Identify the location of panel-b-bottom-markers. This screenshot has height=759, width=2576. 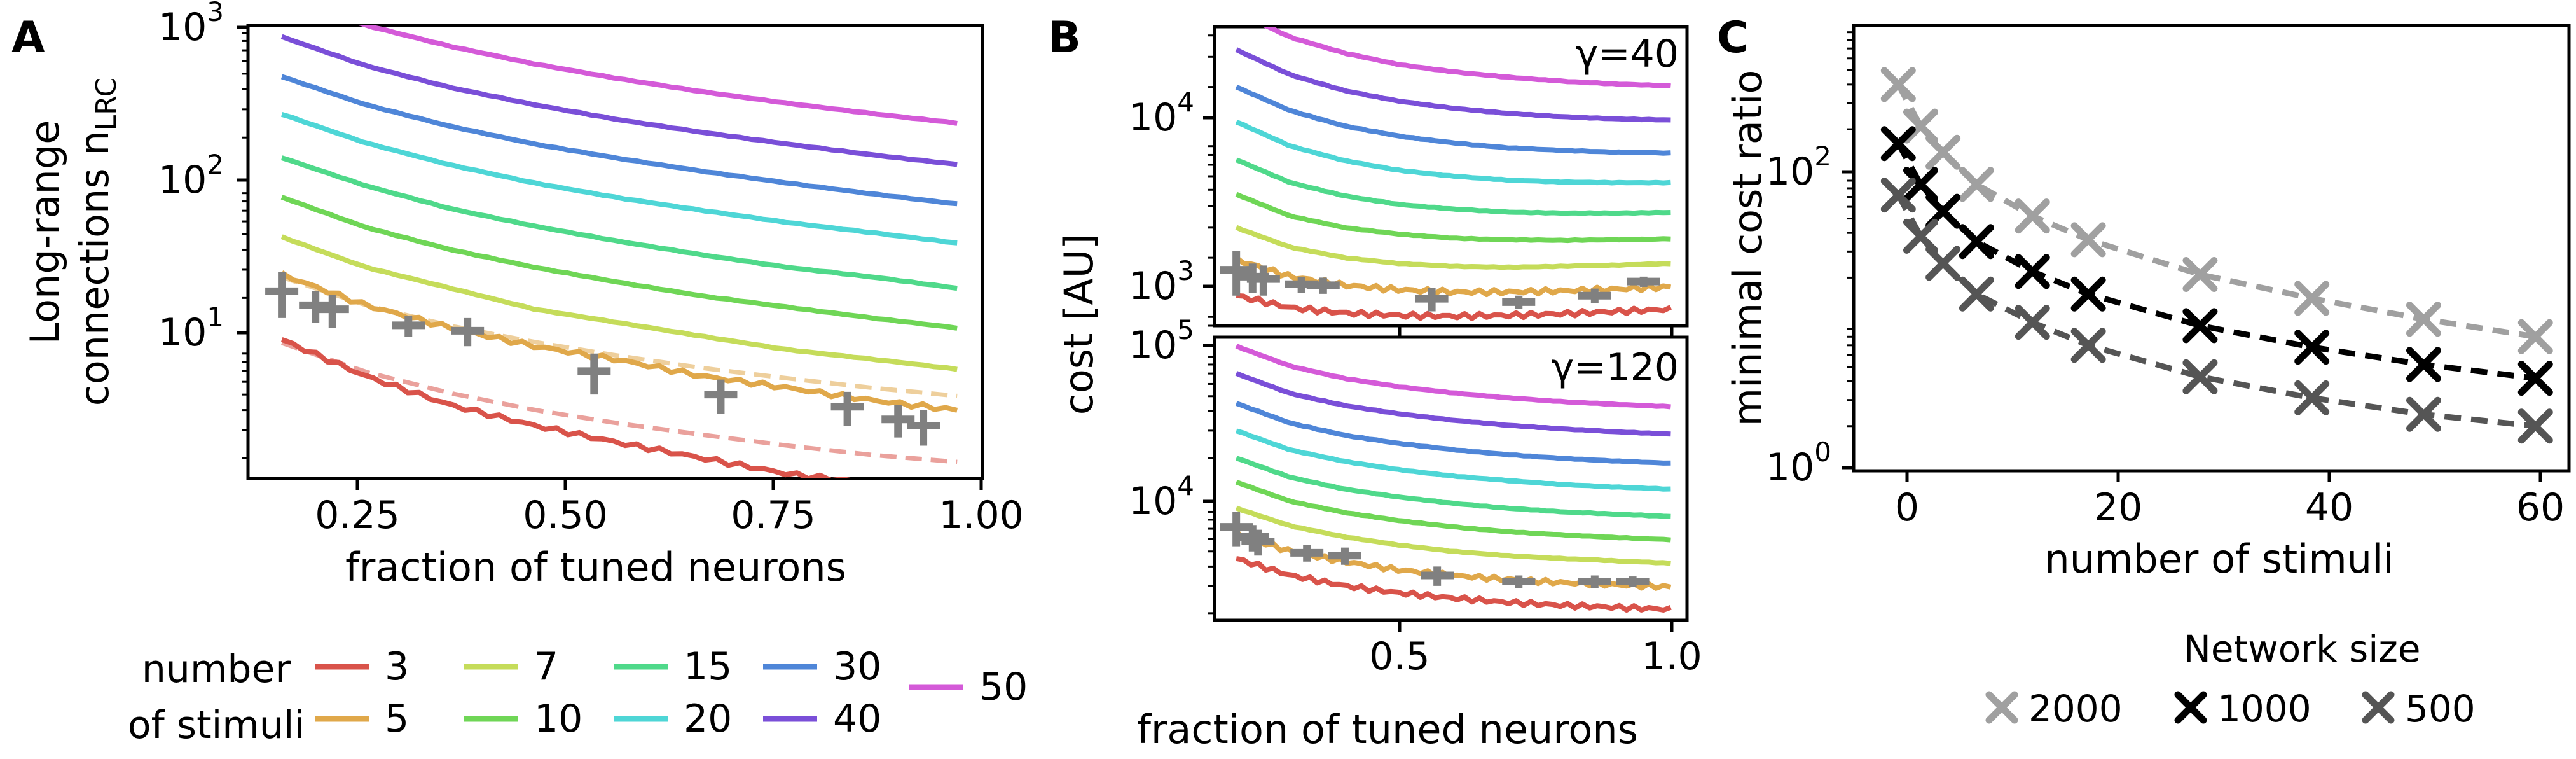
(1435, 550).